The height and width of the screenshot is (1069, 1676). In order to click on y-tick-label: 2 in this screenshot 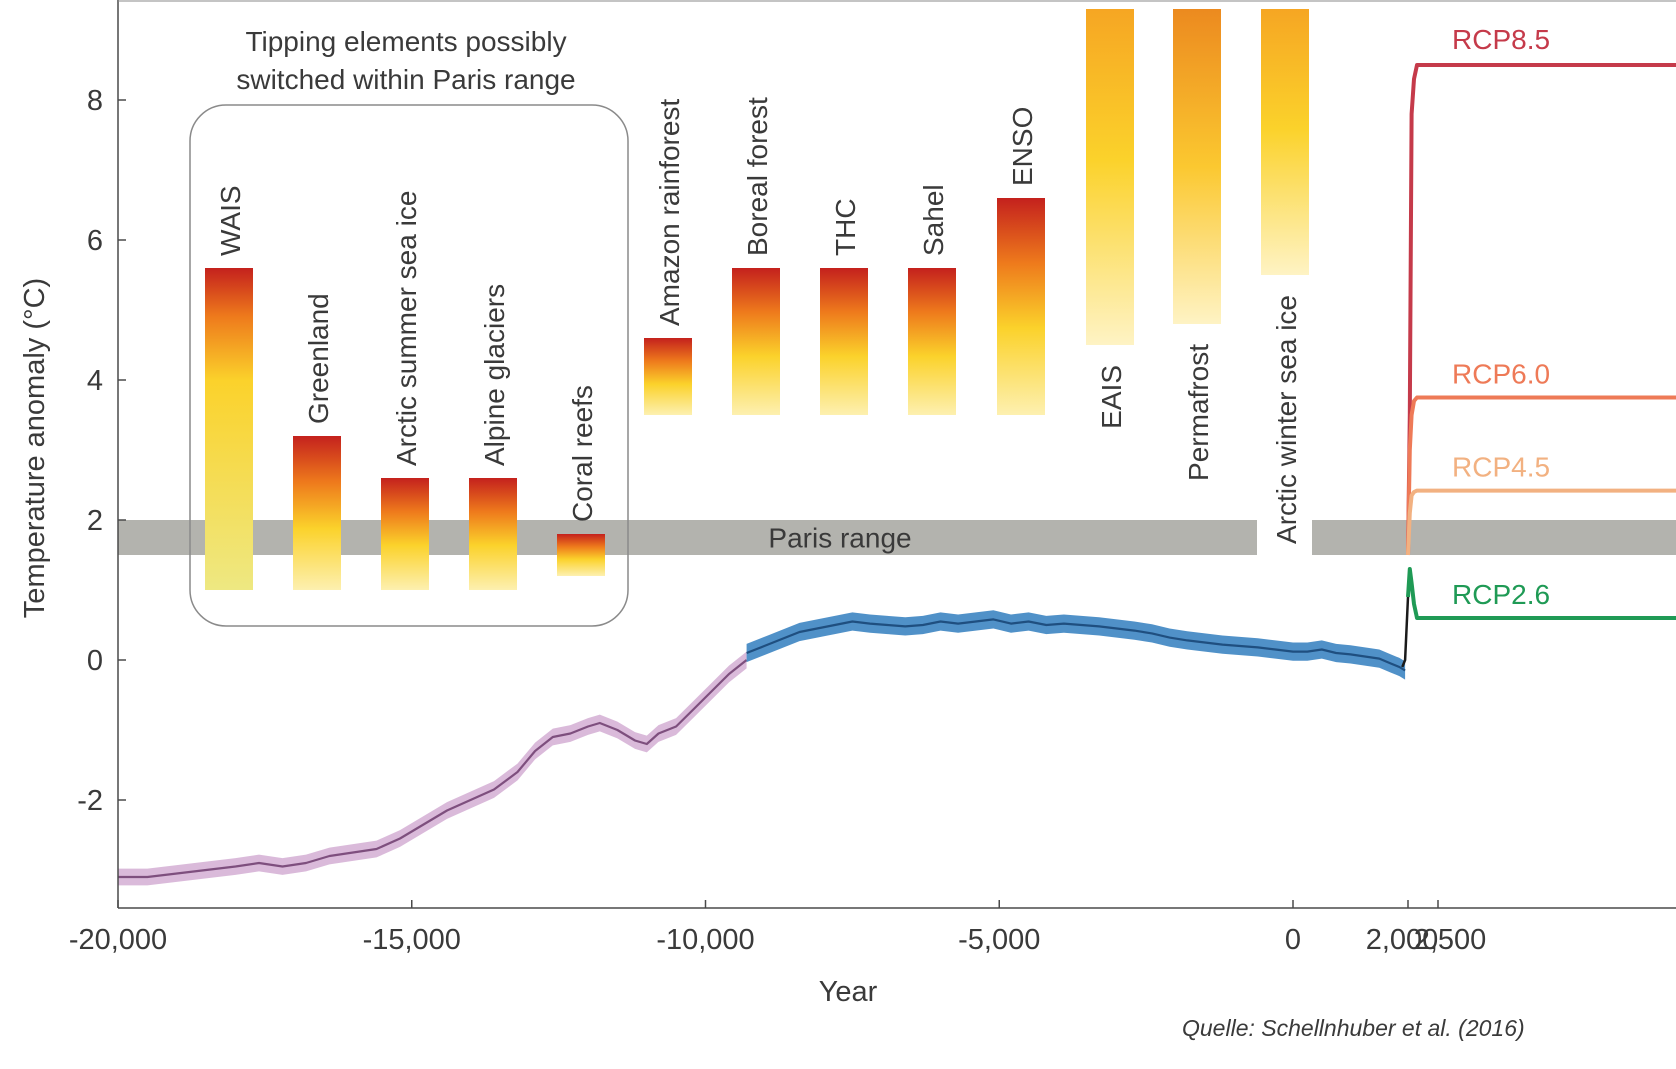, I will do `click(95, 521)`.